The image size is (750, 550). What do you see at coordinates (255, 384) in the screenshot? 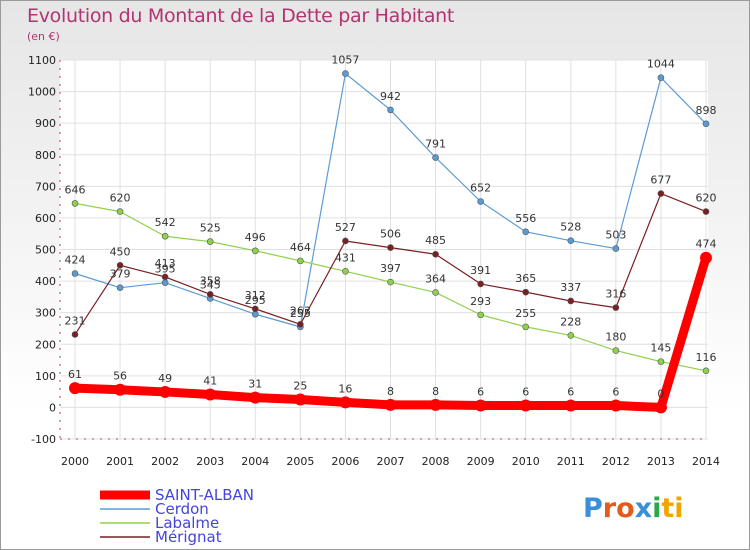
I see `data-label: 31` at bounding box center [255, 384].